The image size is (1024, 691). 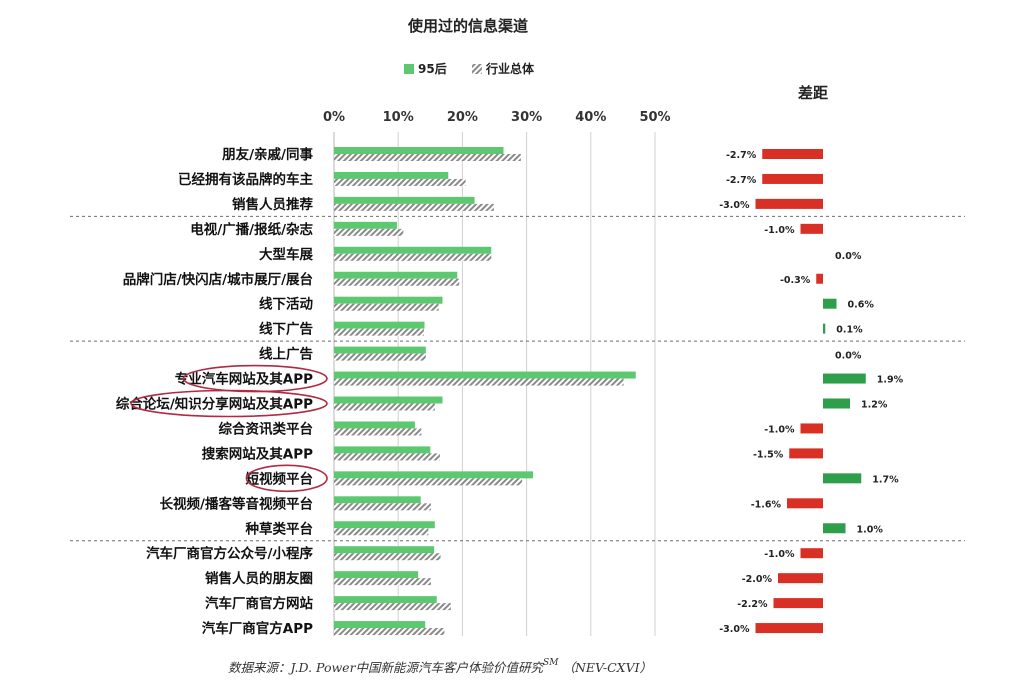 What do you see at coordinates (861, 305) in the screenshot?
I see `gap-value-label: 0.6%` at bounding box center [861, 305].